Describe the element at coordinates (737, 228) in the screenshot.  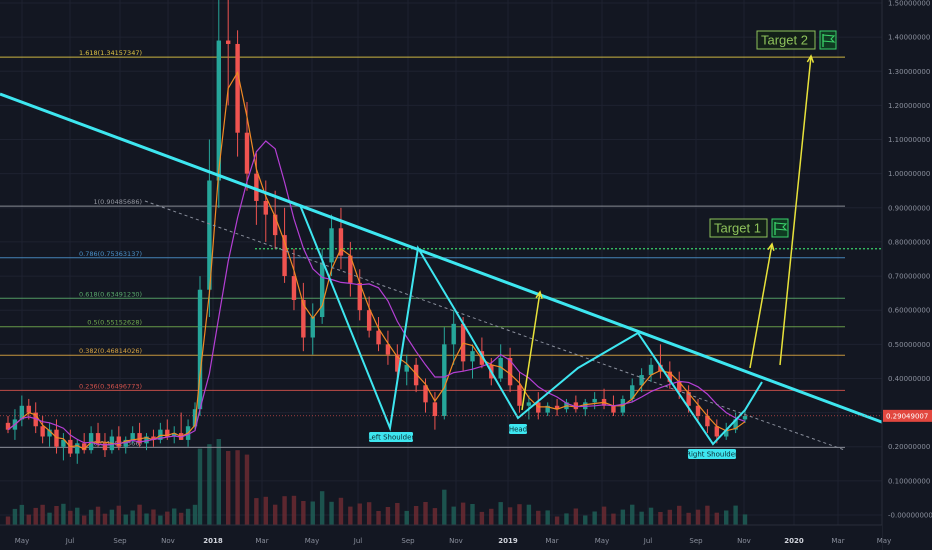
I see `target-label: Target 1` at that location.